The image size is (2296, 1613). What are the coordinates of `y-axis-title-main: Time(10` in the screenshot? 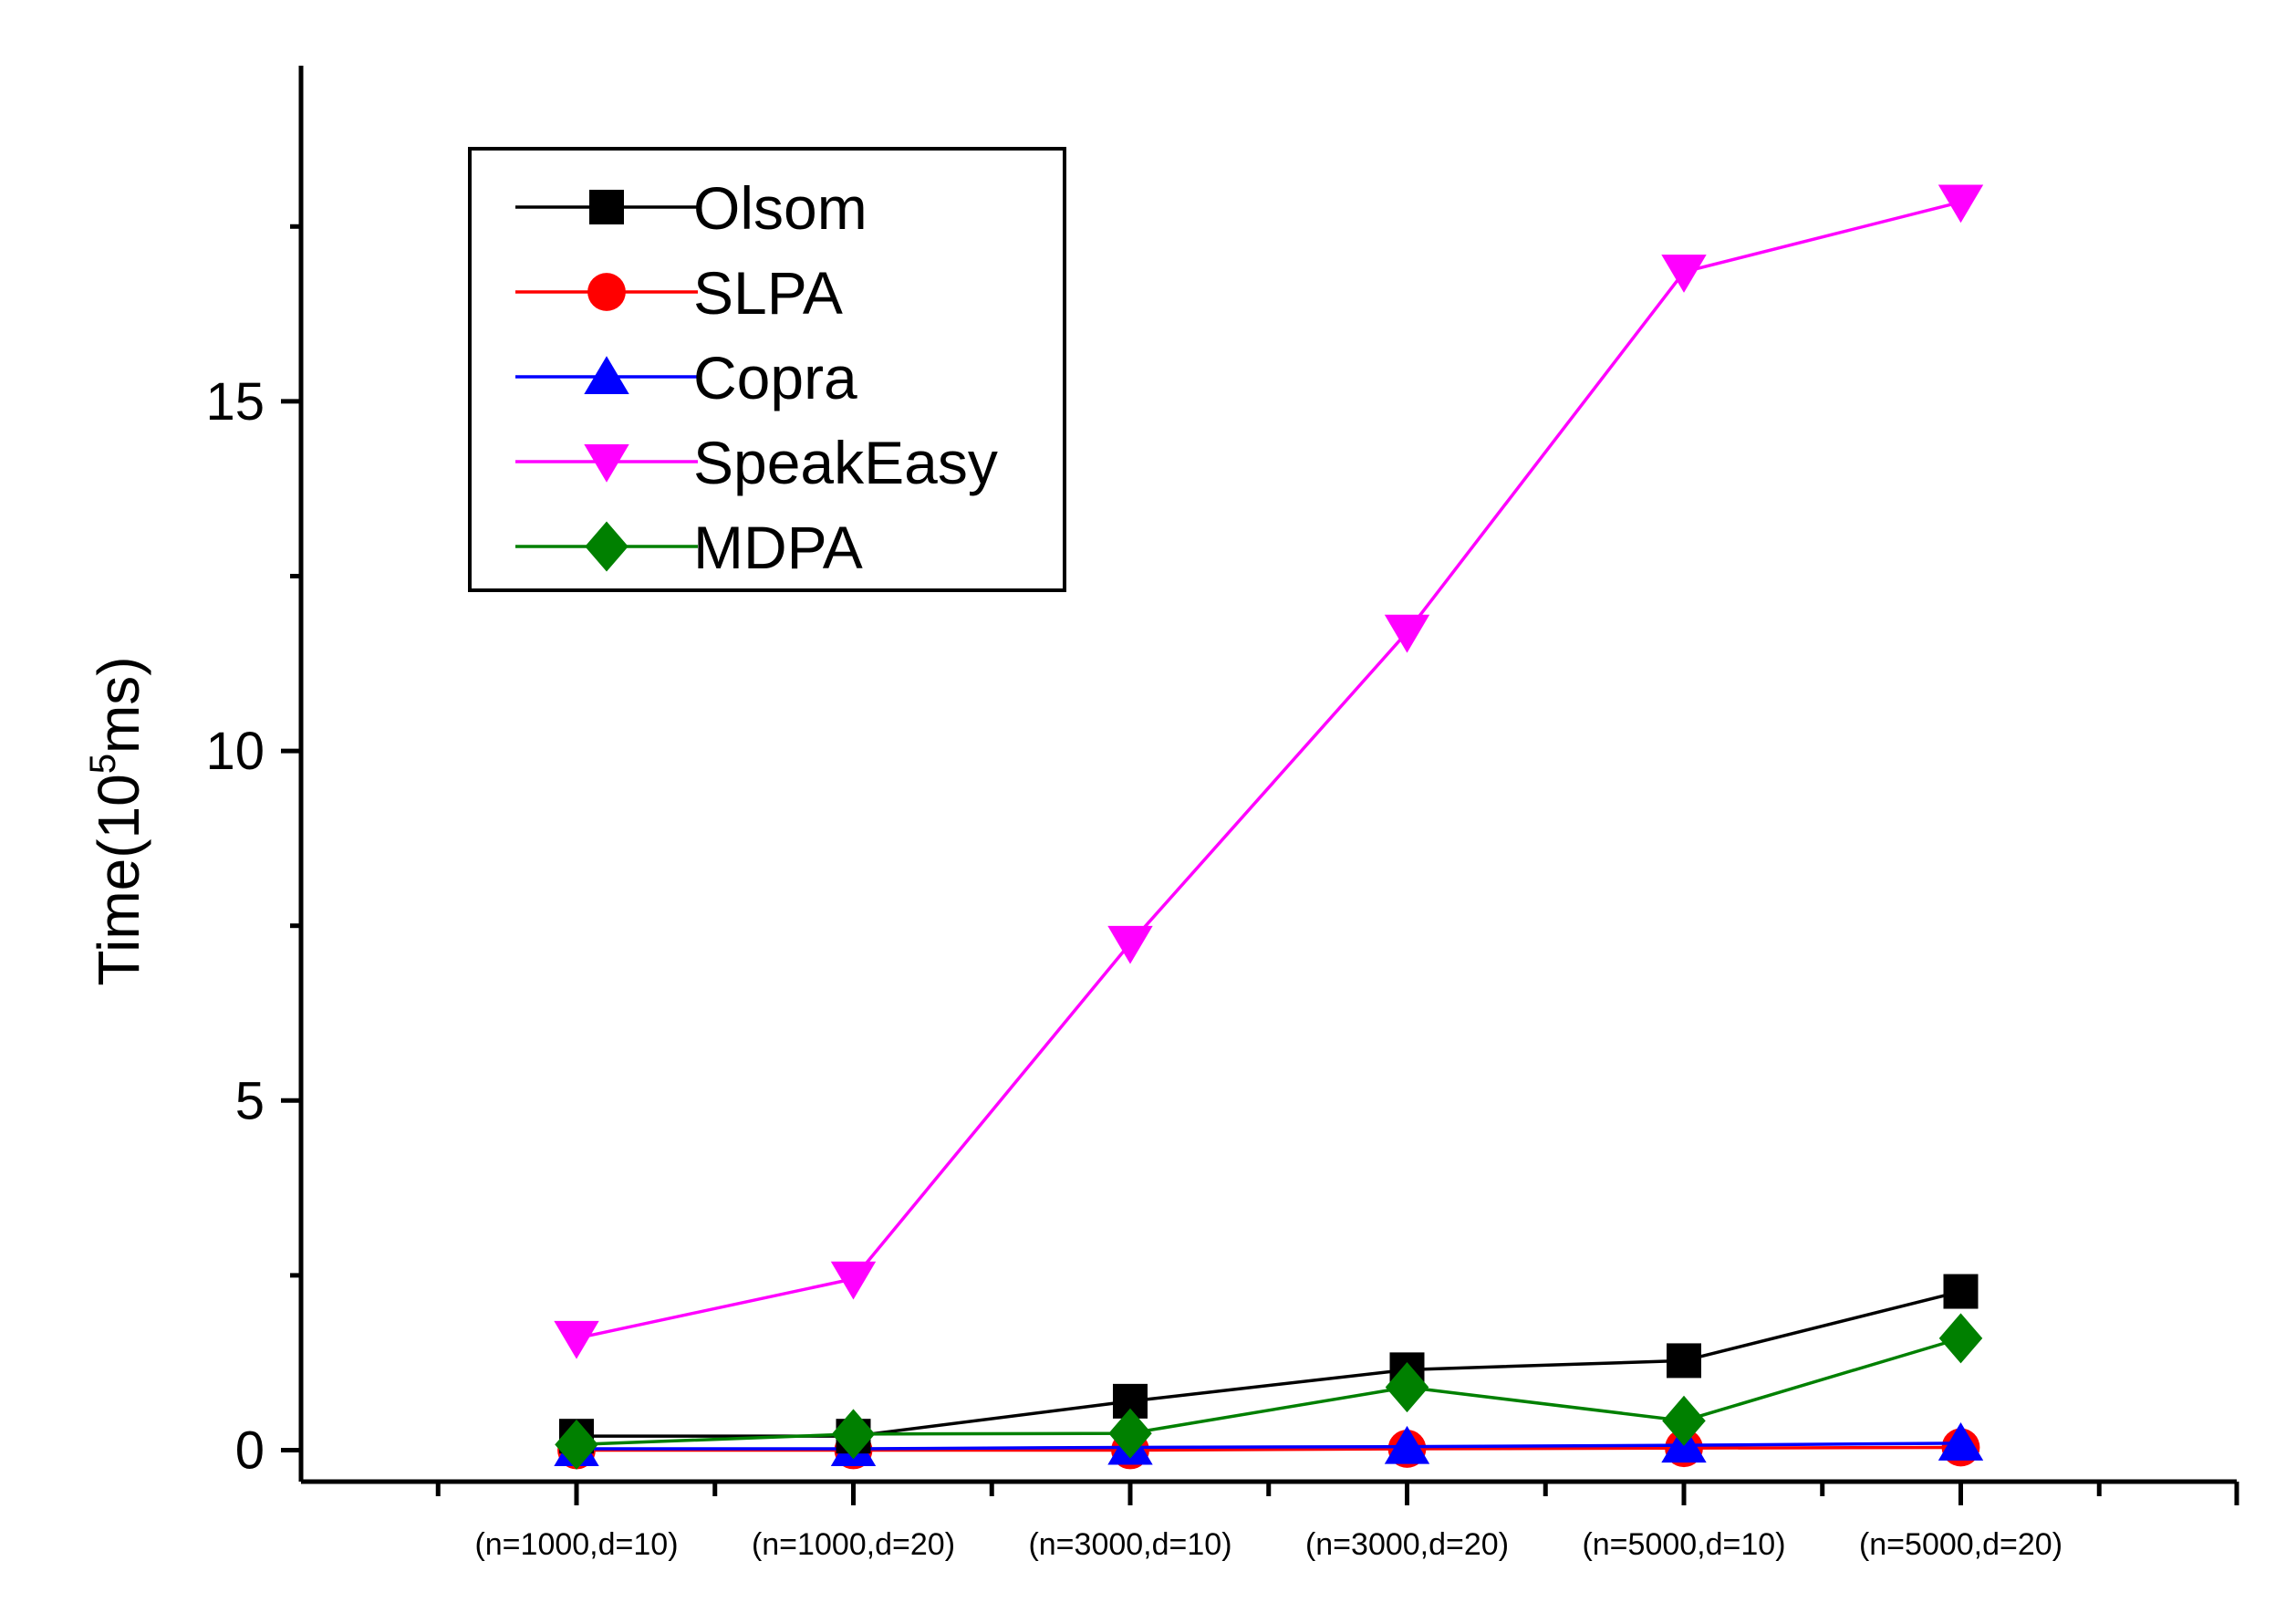 It's located at (118, 879).